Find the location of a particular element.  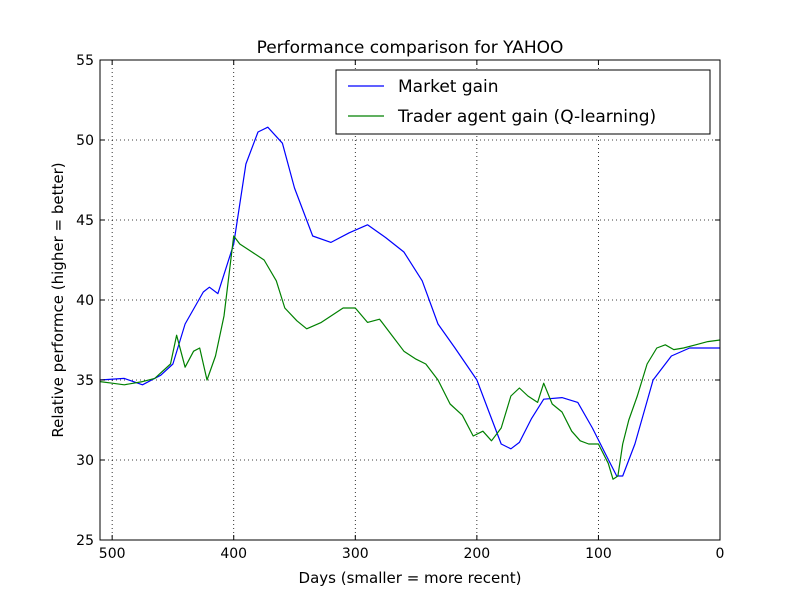

x-tick-label: 100 is located at coordinates (598, 554).